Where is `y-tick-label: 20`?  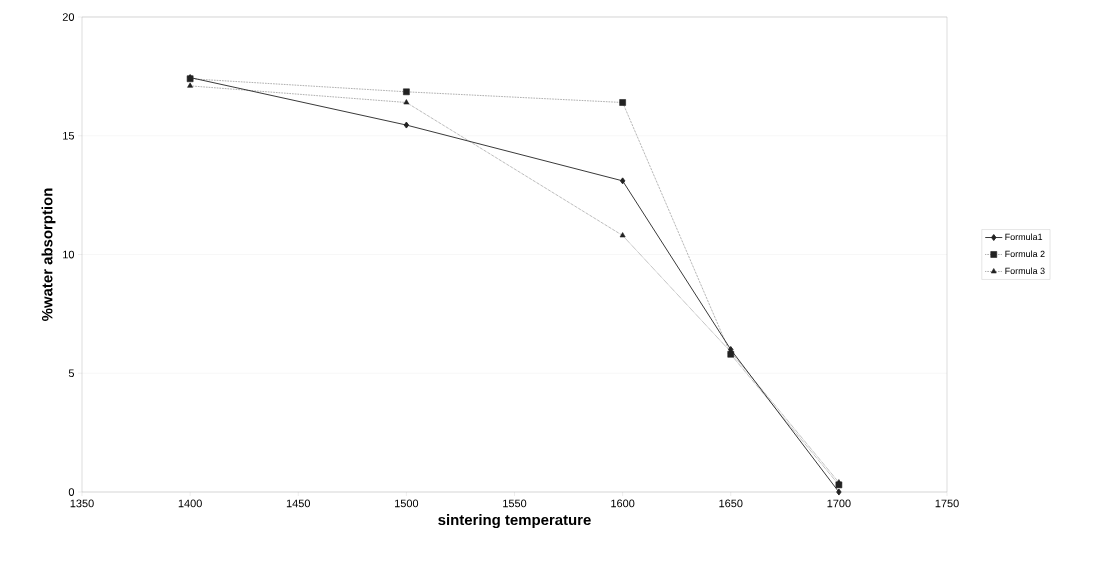
y-tick-label: 20 is located at coordinates (68, 17).